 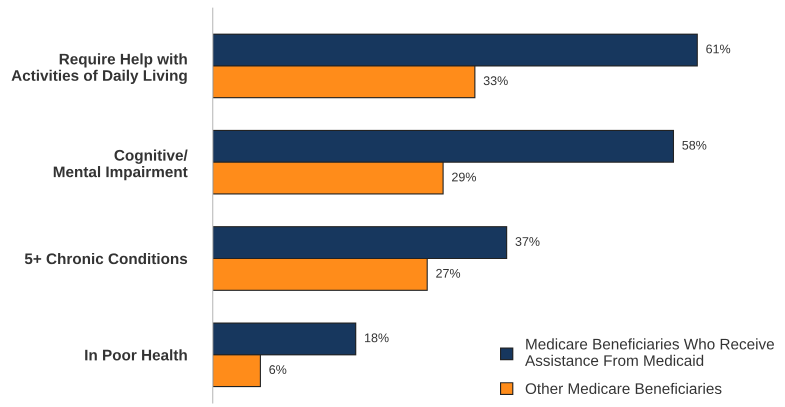 What do you see at coordinates (377, 337) in the screenshot?
I see `data-label: 18%` at bounding box center [377, 337].